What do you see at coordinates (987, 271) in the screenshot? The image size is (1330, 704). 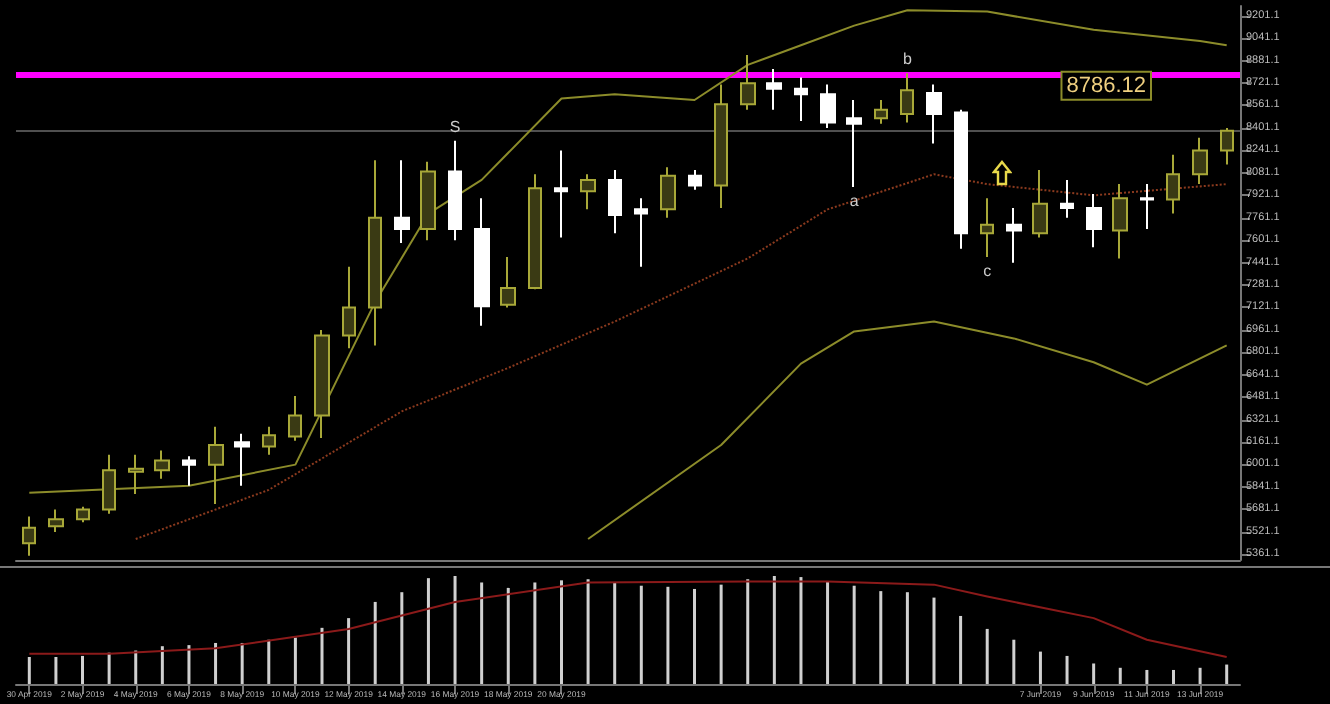 I see `annotation: c` at bounding box center [987, 271].